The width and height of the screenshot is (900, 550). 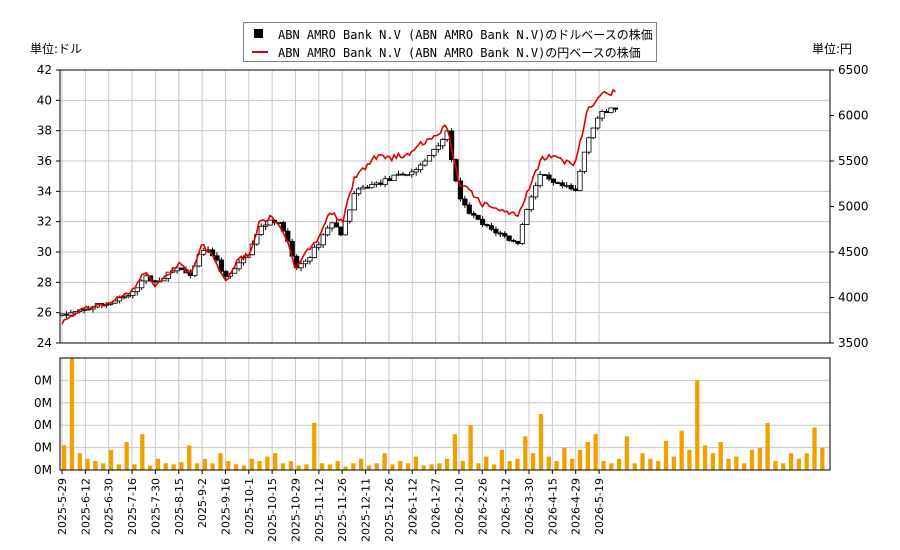 I want to click on date-tick-label: 2025-6-30, so click(x=109, y=506).